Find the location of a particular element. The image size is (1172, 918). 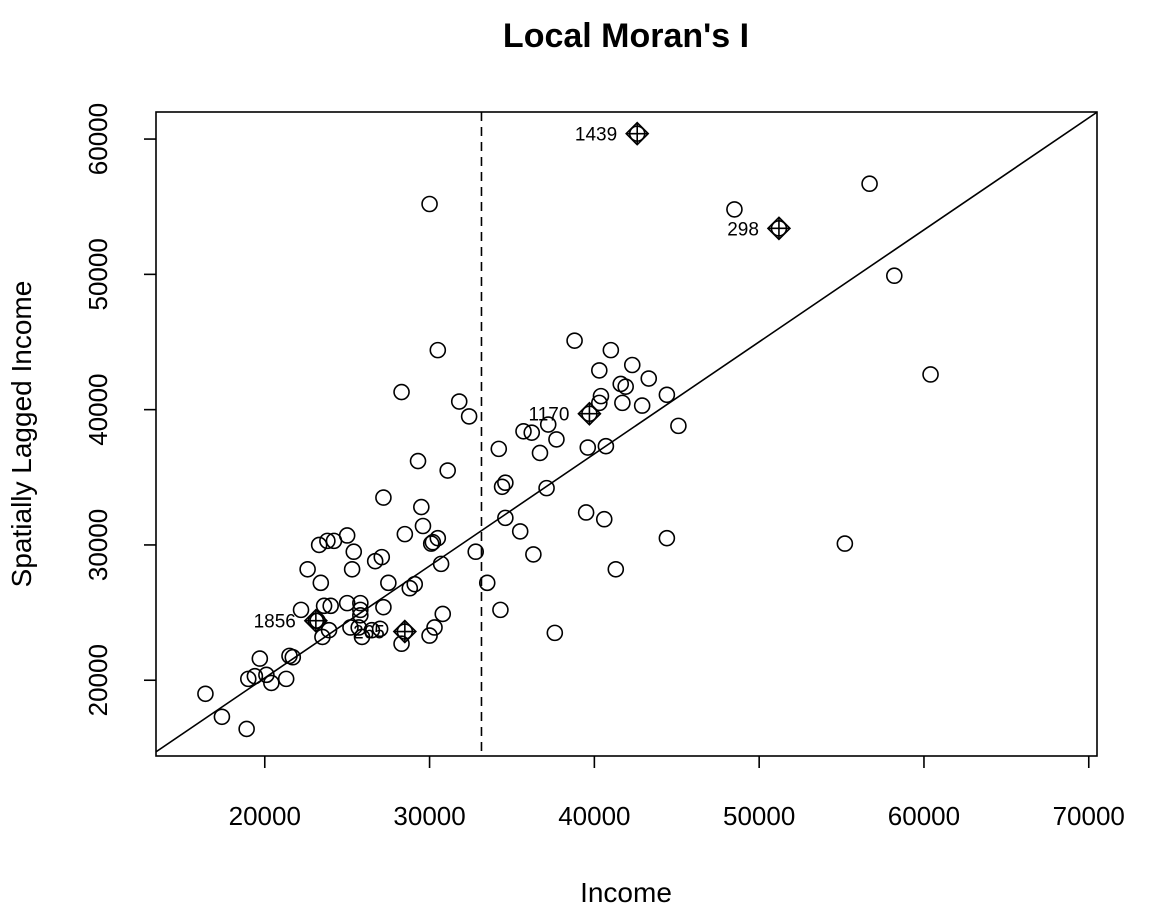

x-tick-label-0: 20000 is located at coordinates (265, 816).